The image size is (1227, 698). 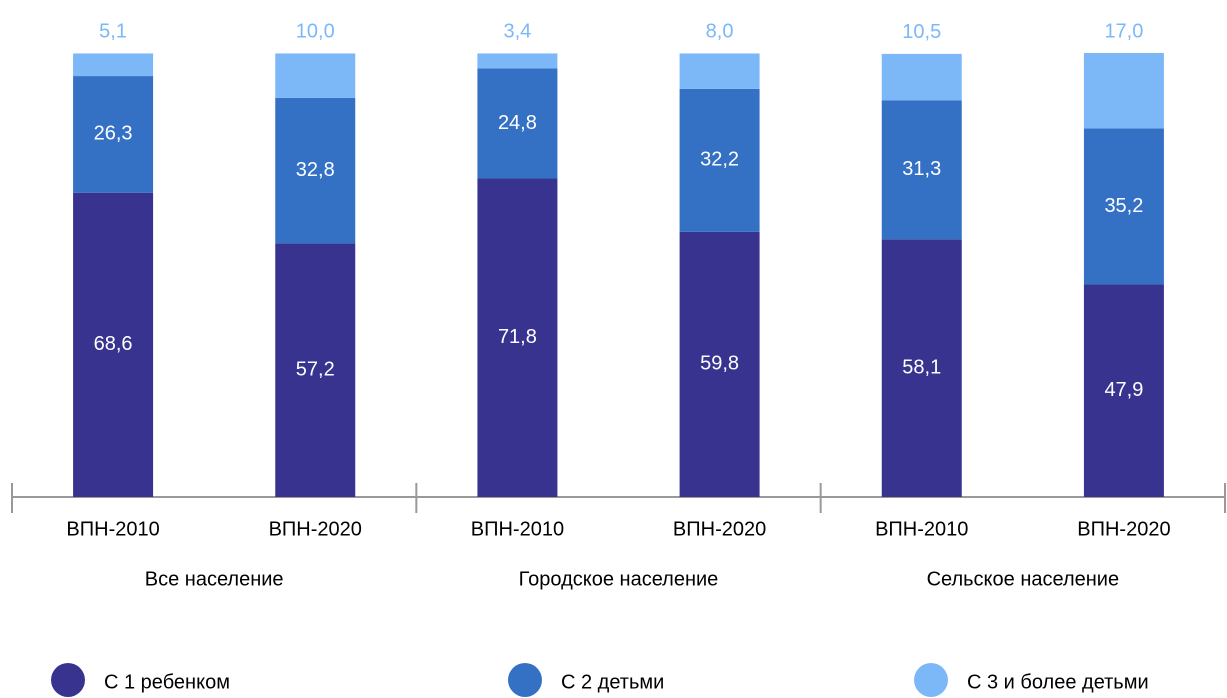 I want to click on value-label: 5,1, so click(x=113, y=32).